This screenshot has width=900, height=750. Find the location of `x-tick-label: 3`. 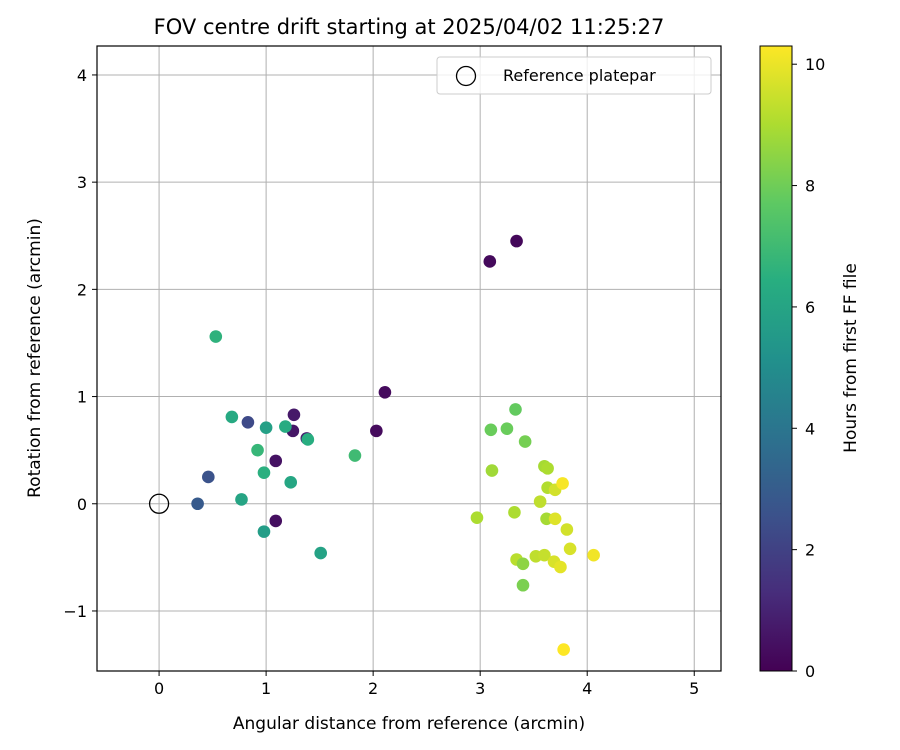

x-tick-label: 3 is located at coordinates (480, 688).